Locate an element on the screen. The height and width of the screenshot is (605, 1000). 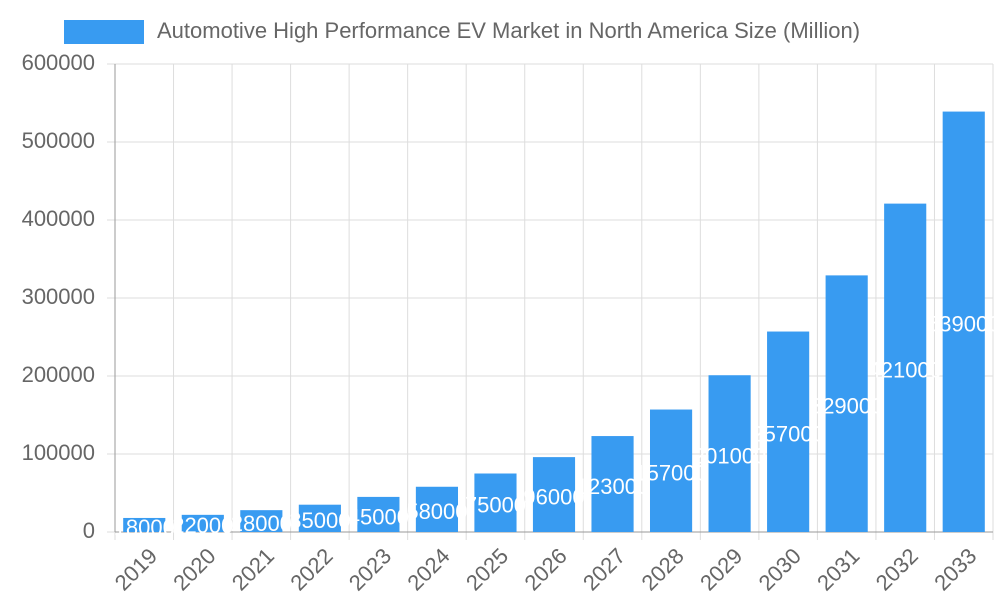
x-tick-label: 2029 is located at coordinates (721, 569).